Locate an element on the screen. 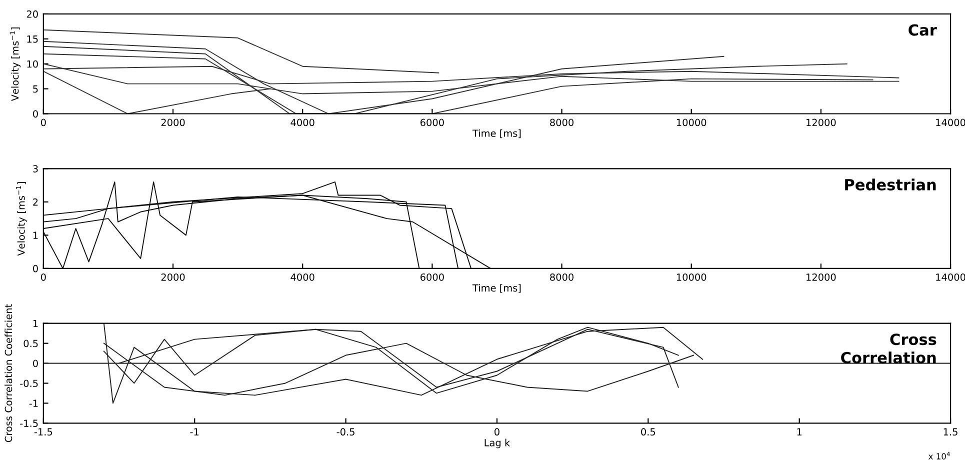  x-tick-label: 1.5 is located at coordinates (951, 432).